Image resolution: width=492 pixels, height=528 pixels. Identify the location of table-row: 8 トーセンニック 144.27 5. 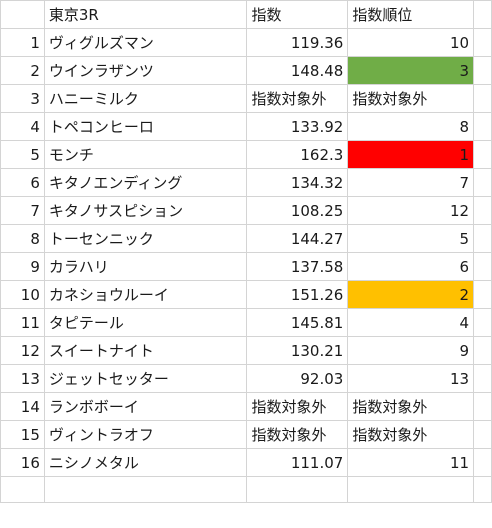
(246, 238).